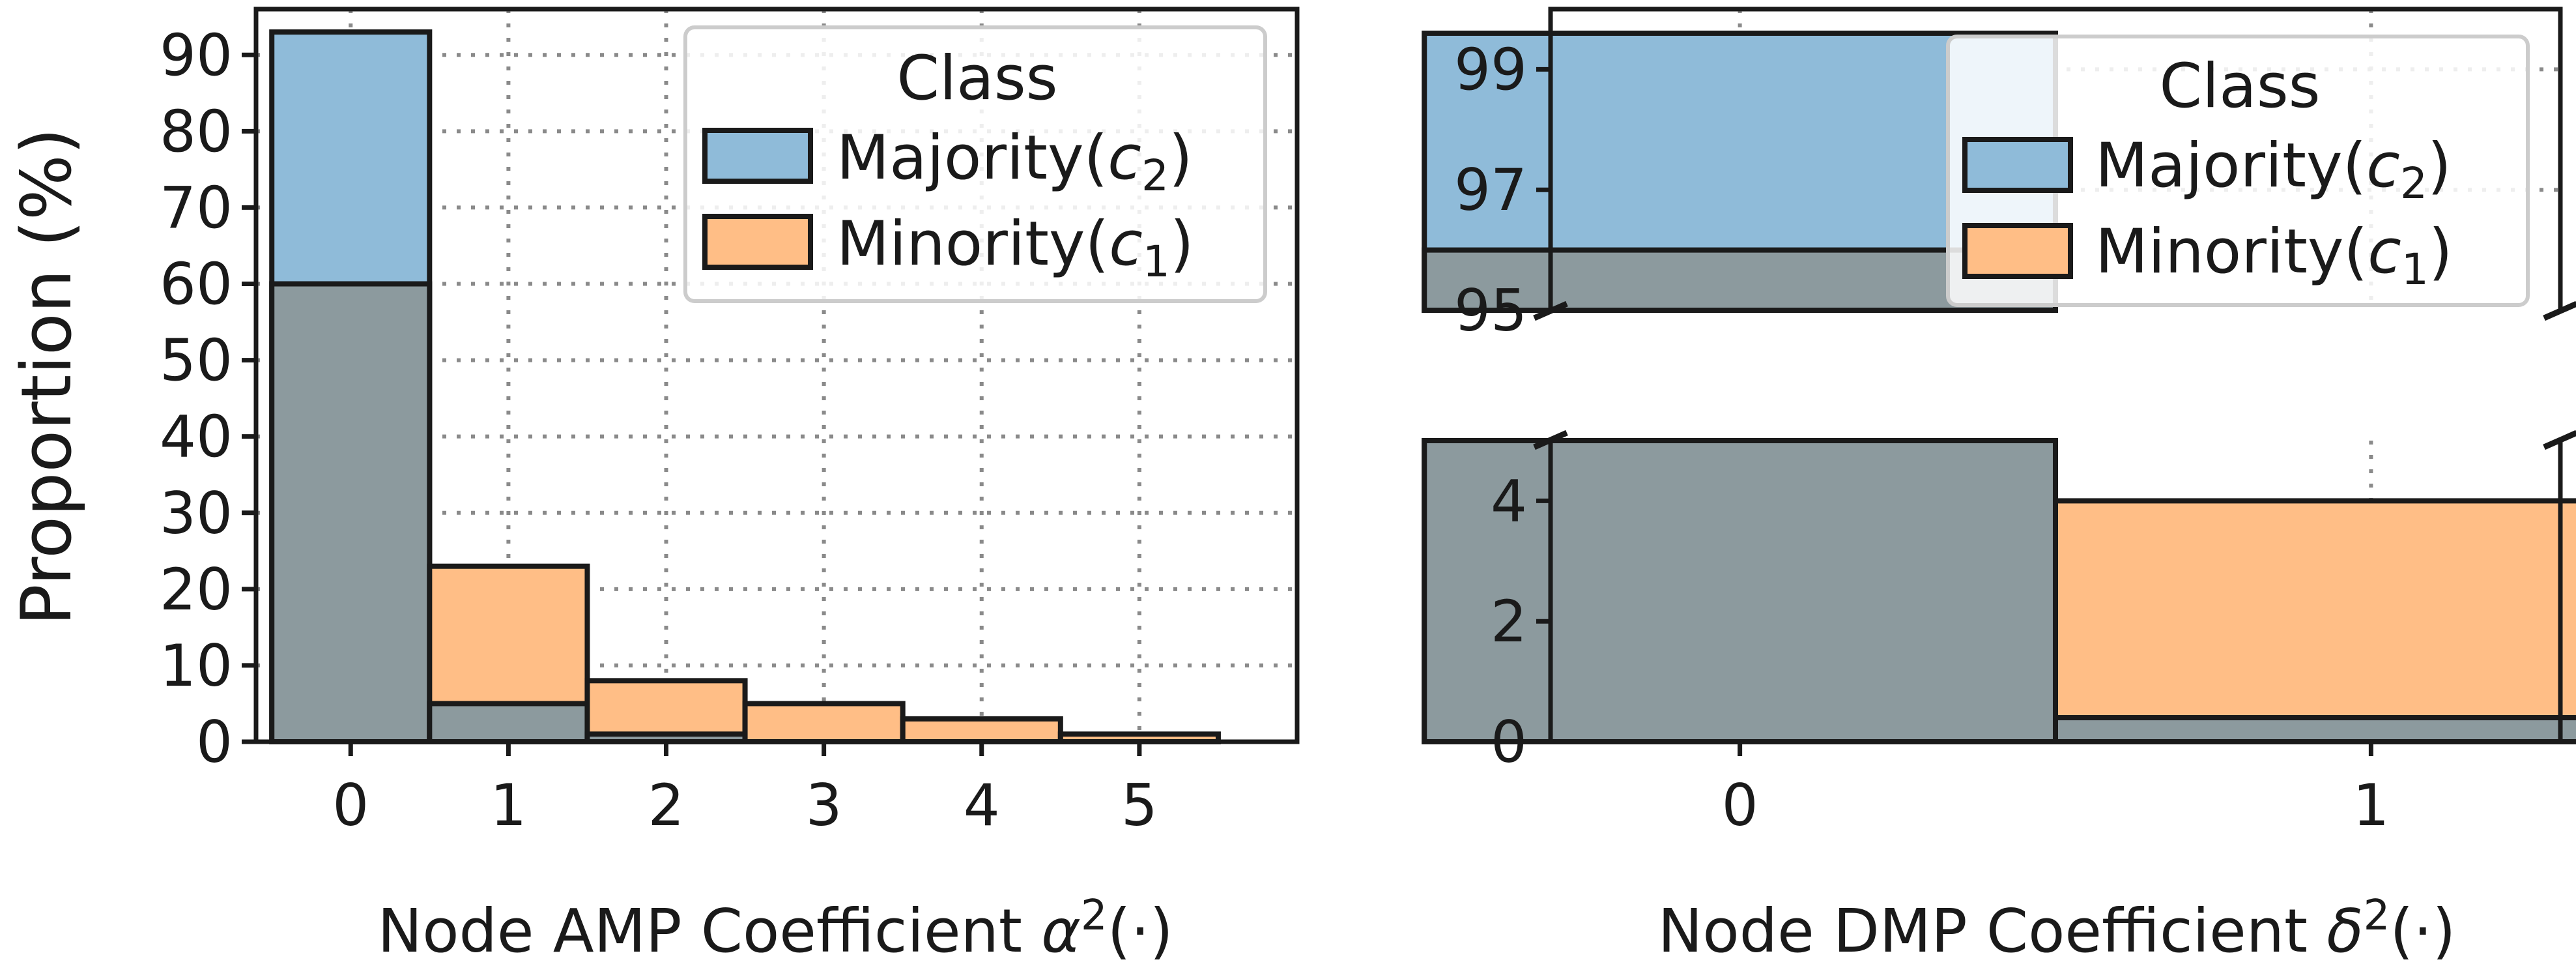 Image resolution: width=2576 pixels, height=979 pixels. Describe the element at coordinates (47, 377) in the screenshot. I see `left-y-axis-label: Proportion (%)` at that location.